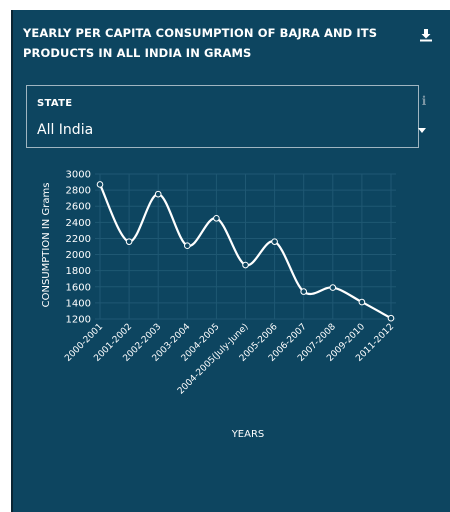  What do you see at coordinates (78, 175) in the screenshot?
I see `y-tick-label: 3000` at bounding box center [78, 175].